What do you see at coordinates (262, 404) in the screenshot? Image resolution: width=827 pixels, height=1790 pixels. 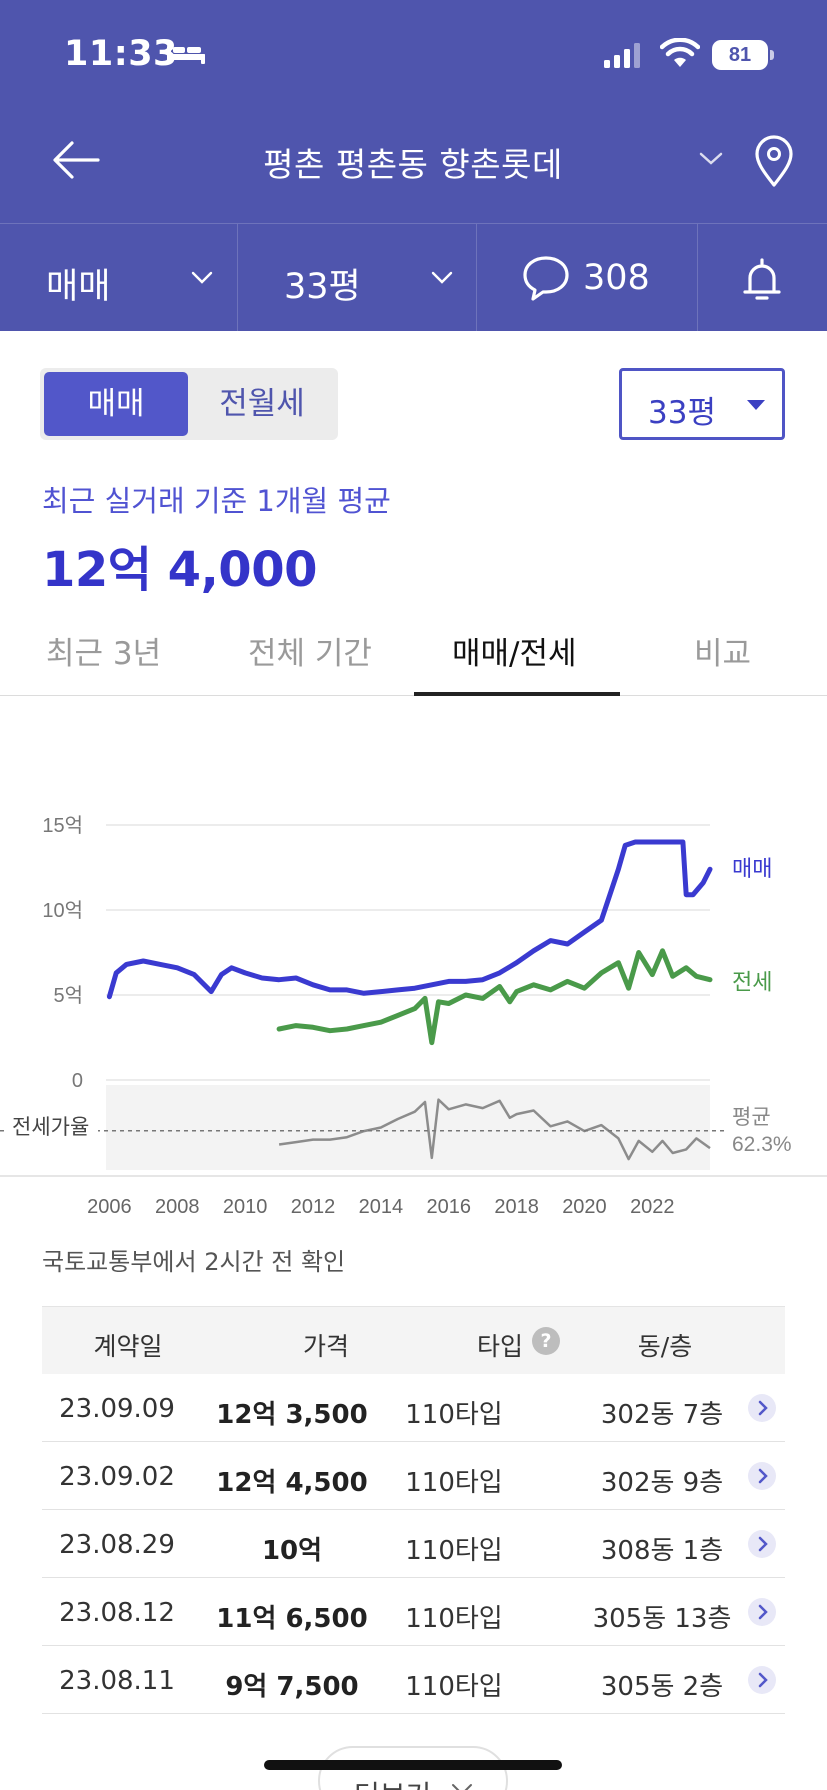 I see `segment-rent: 전월세` at bounding box center [262, 404].